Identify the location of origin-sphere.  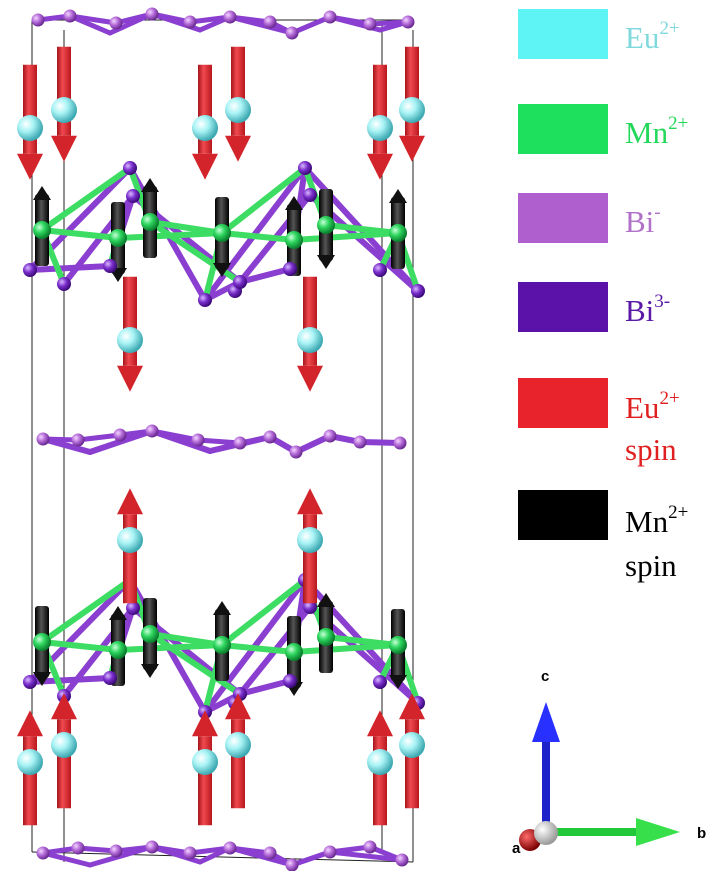
(546, 833).